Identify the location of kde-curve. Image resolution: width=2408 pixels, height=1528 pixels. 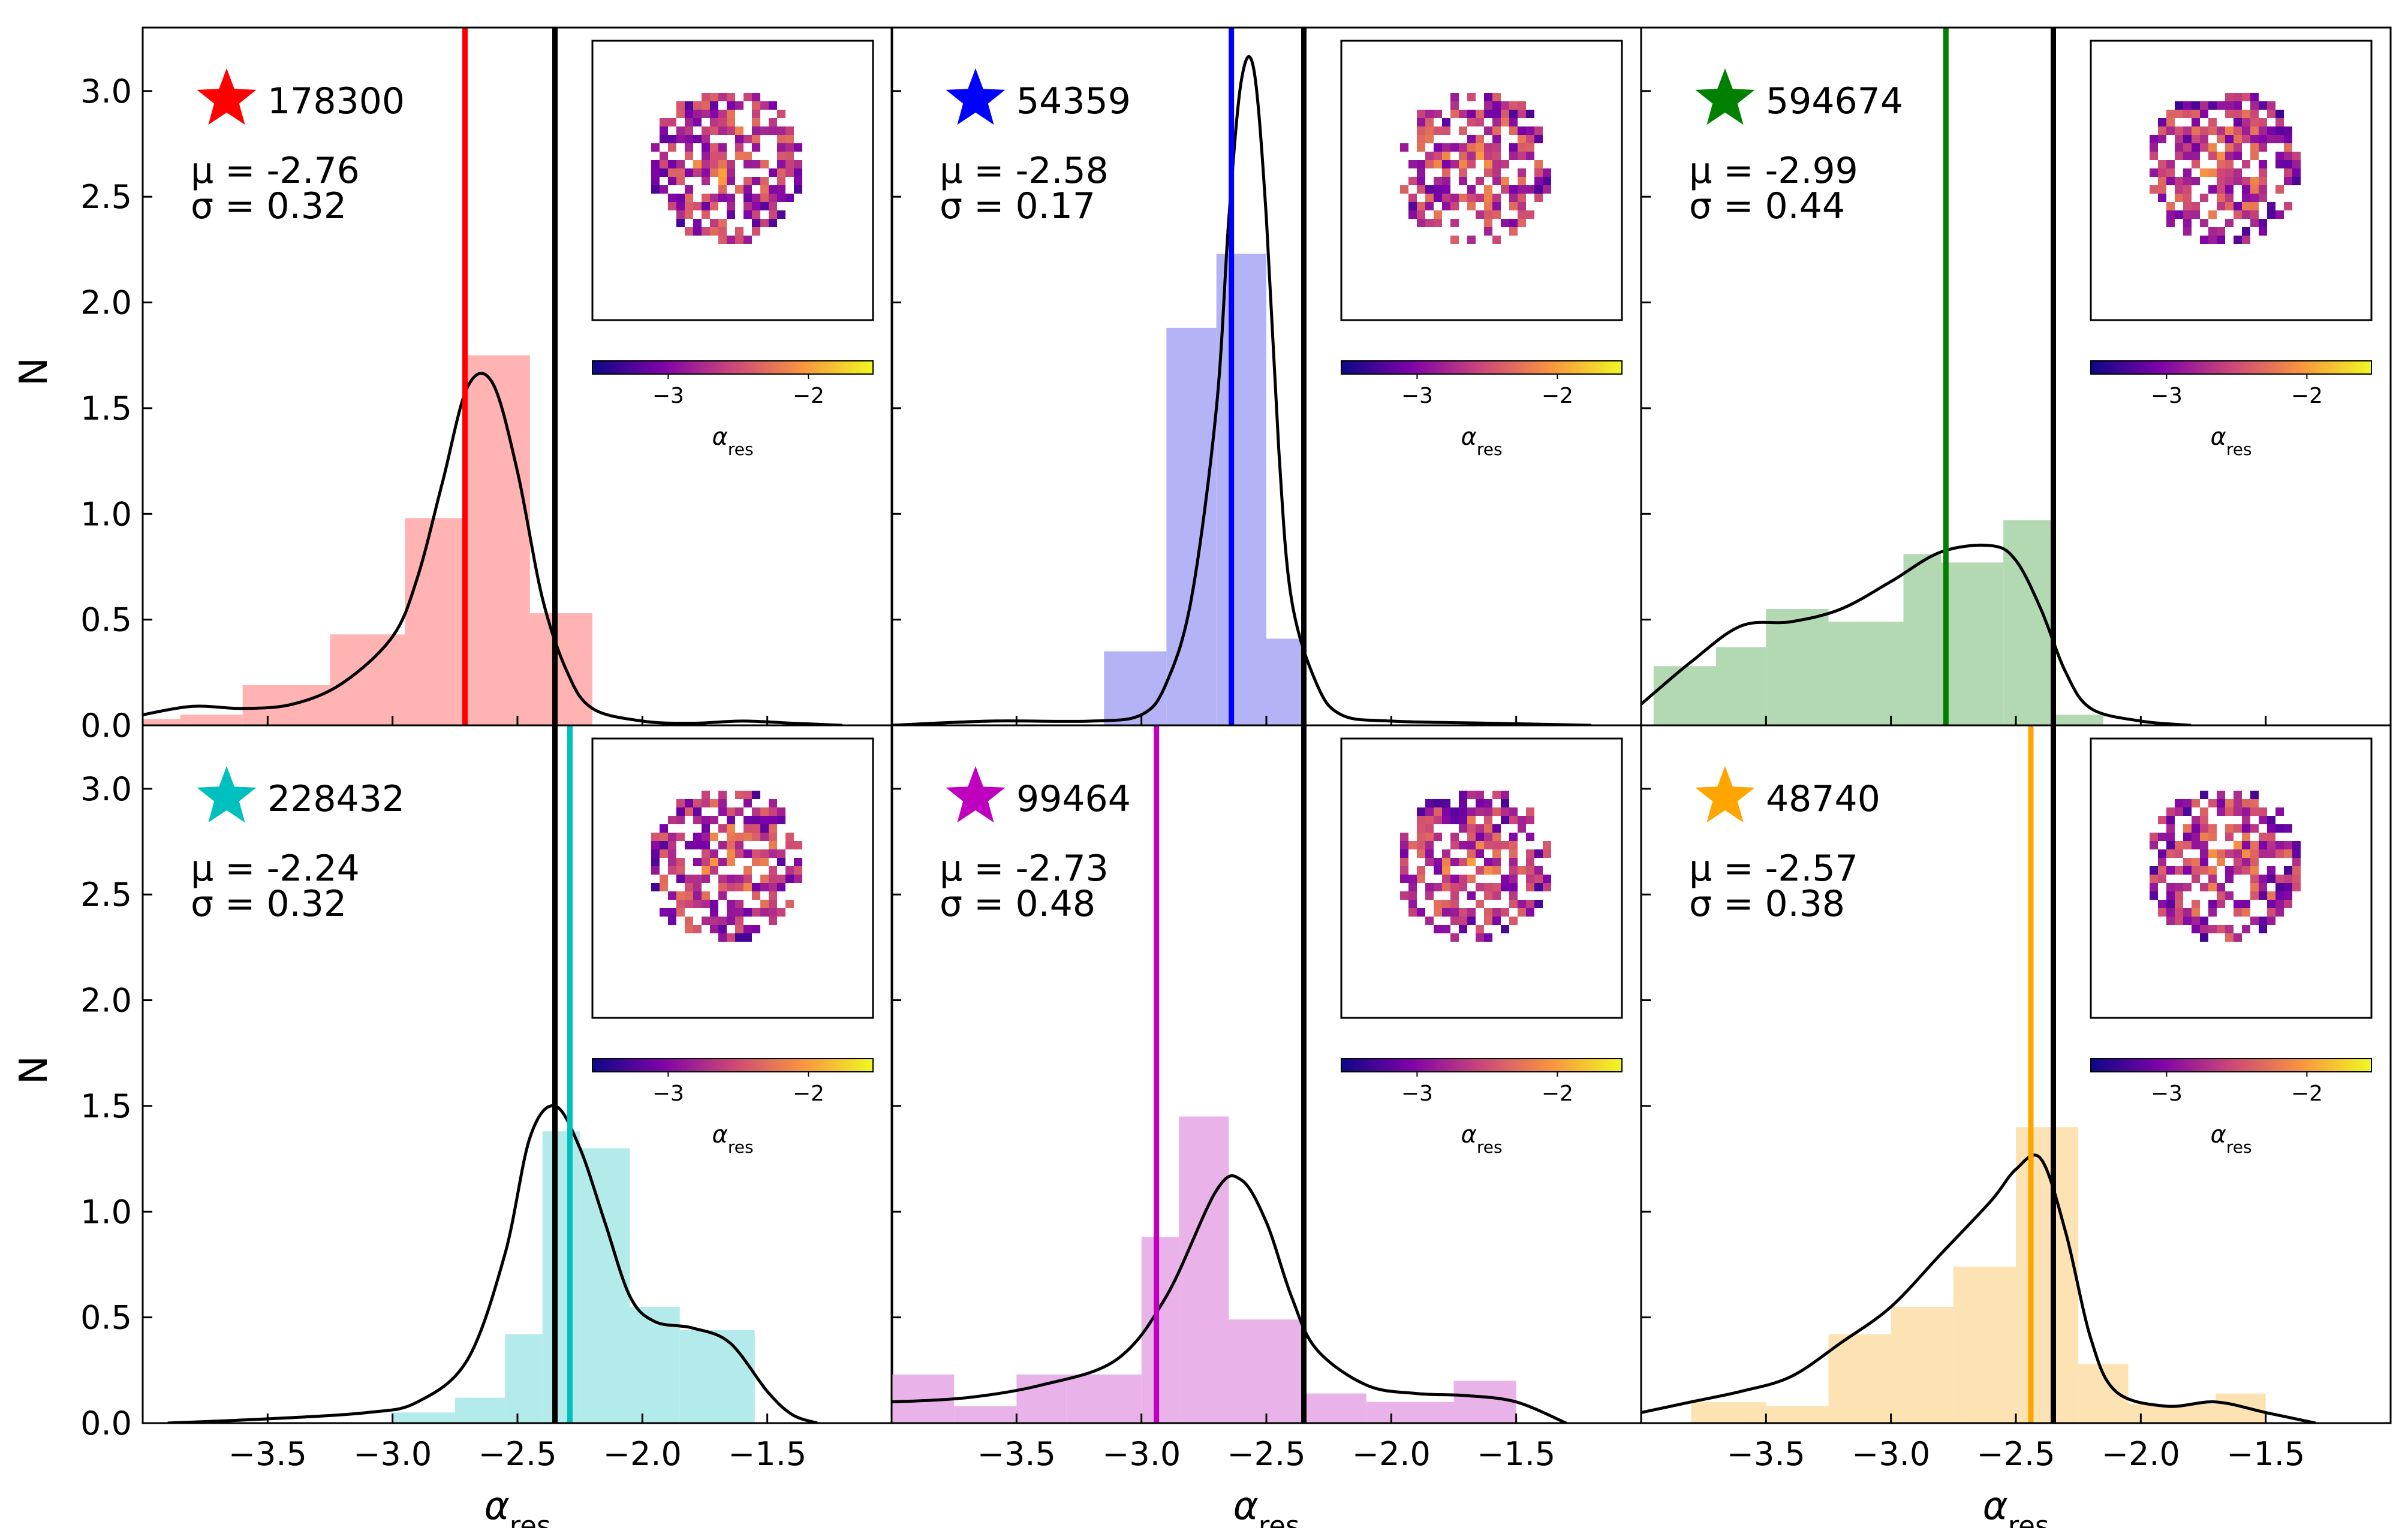
(493, 548).